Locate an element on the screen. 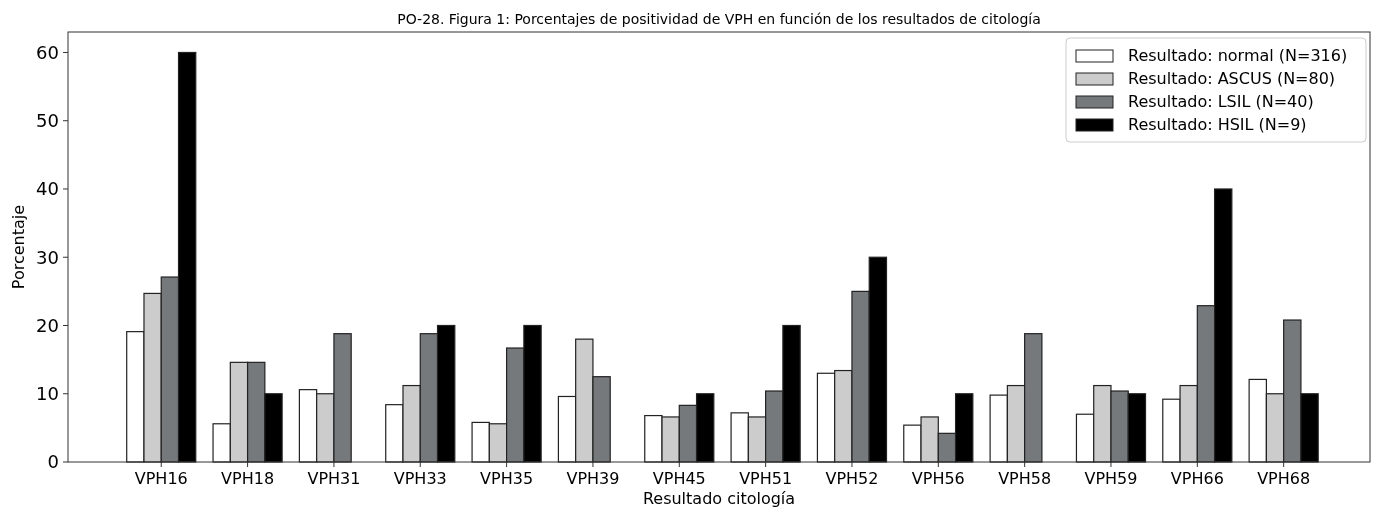 The width and height of the screenshot is (1384, 518). y-tick-label: 50 is located at coordinates (47, 121).